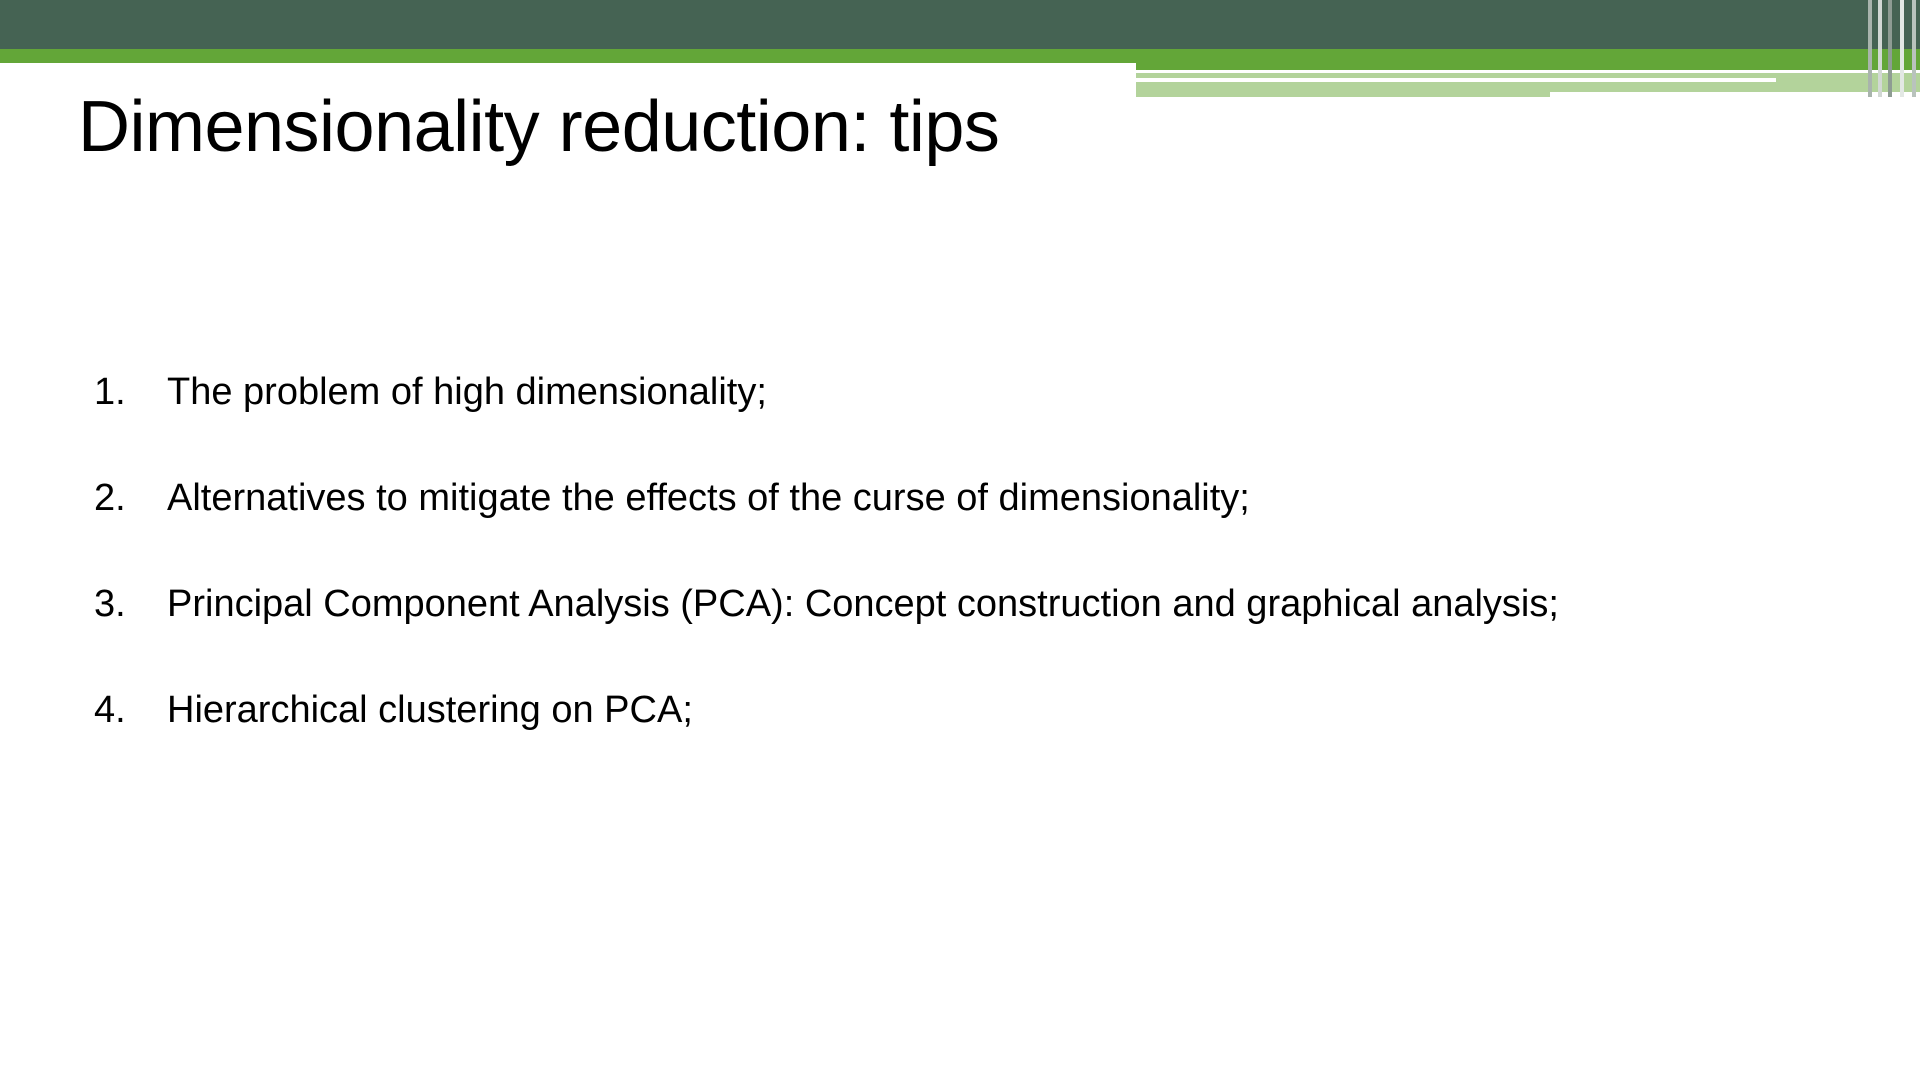 The image size is (1920, 1080). Describe the element at coordinates (110, 604) in the screenshot. I see `item-number: 3.` at that location.